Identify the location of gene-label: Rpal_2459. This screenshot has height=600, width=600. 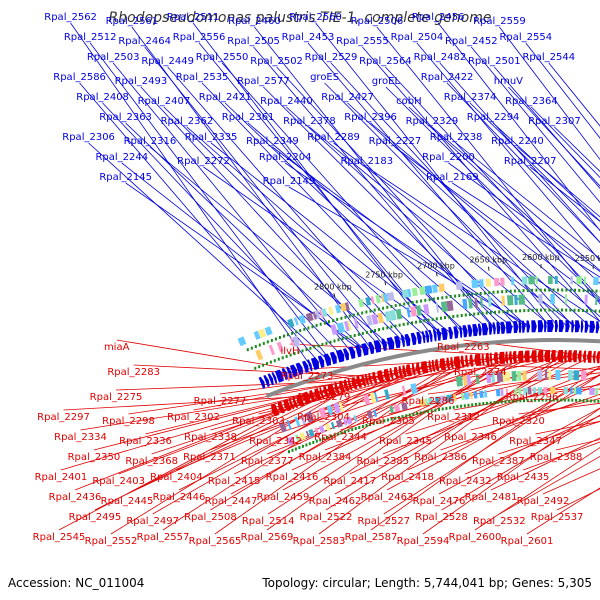
(283, 497).